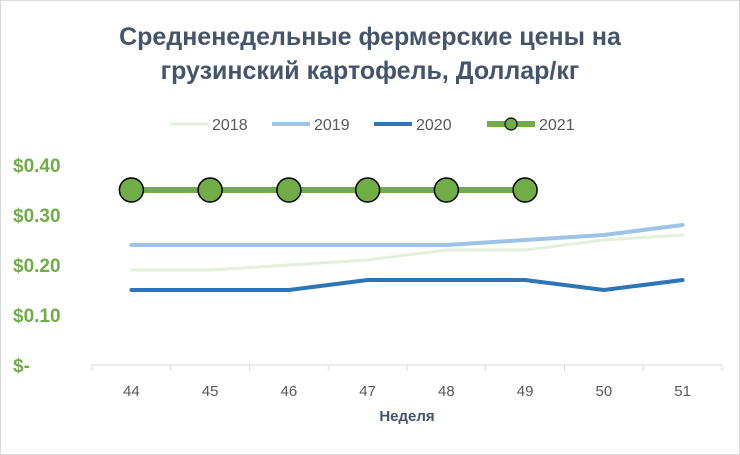 The height and width of the screenshot is (455, 740). I want to click on series-line-2018, so click(407, 252).